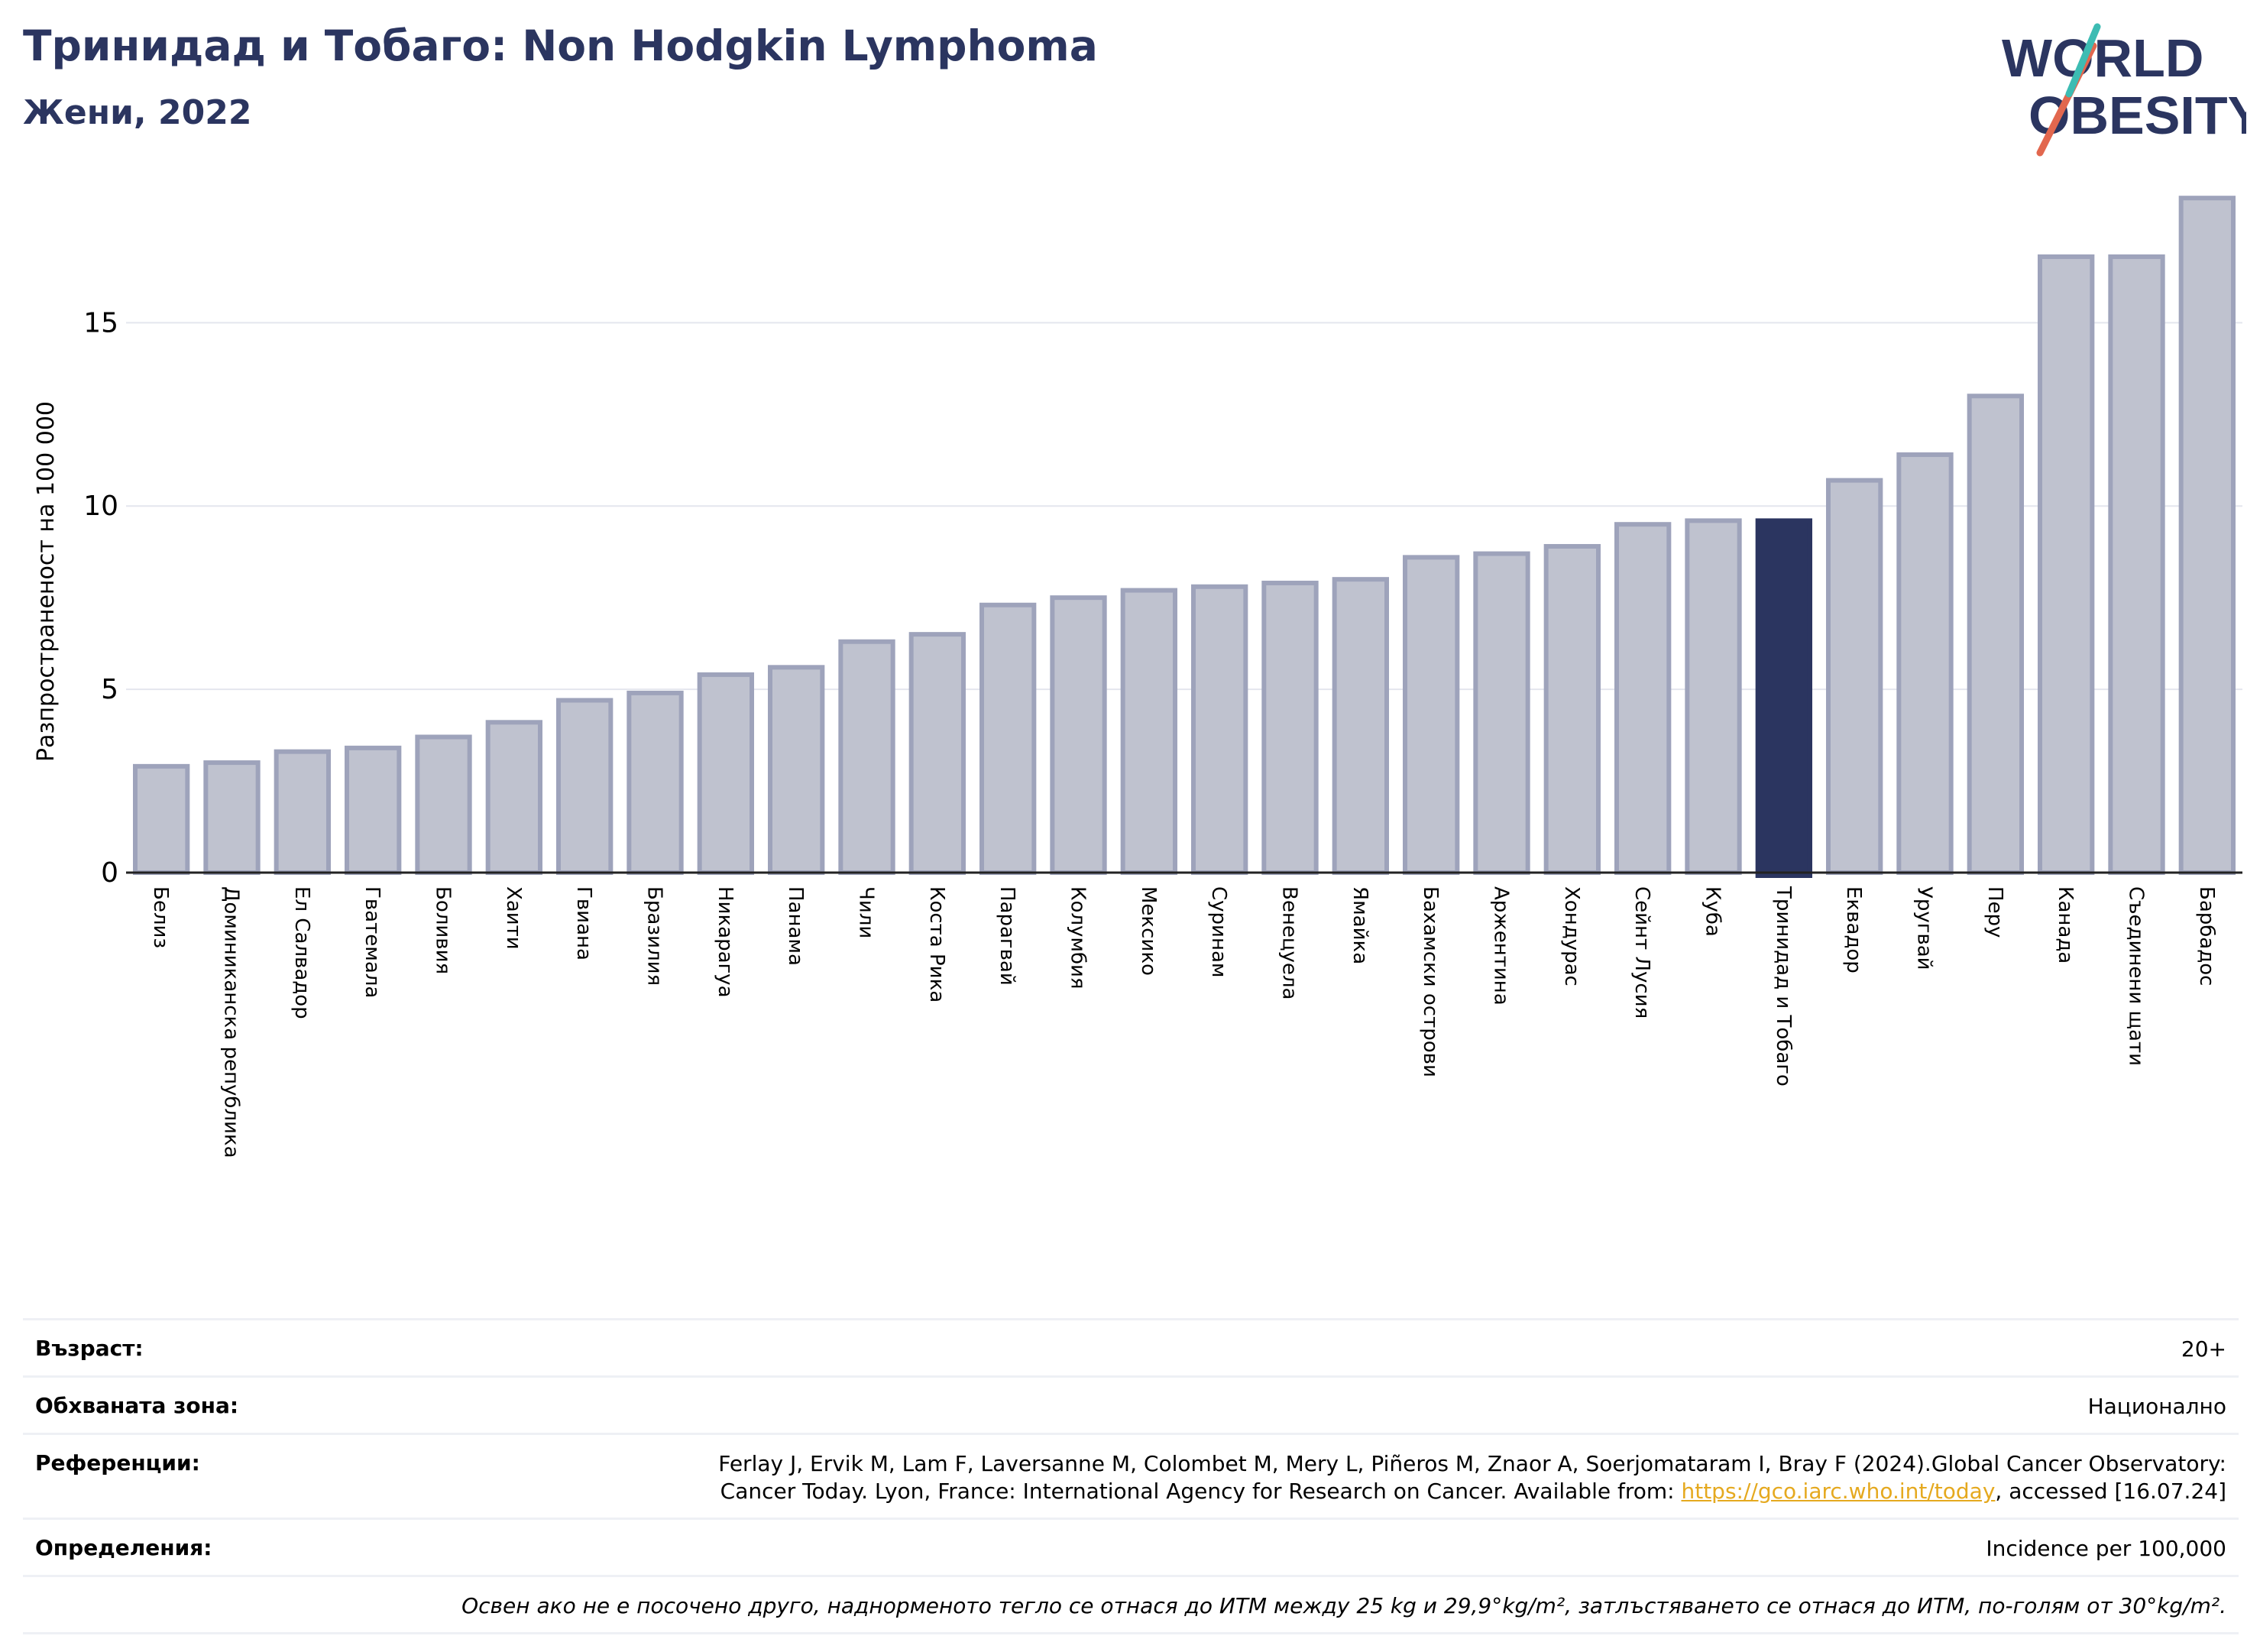 The width and height of the screenshot is (2260, 1652). I want to click on x-tick-label: Перу, so click(1994, 912).